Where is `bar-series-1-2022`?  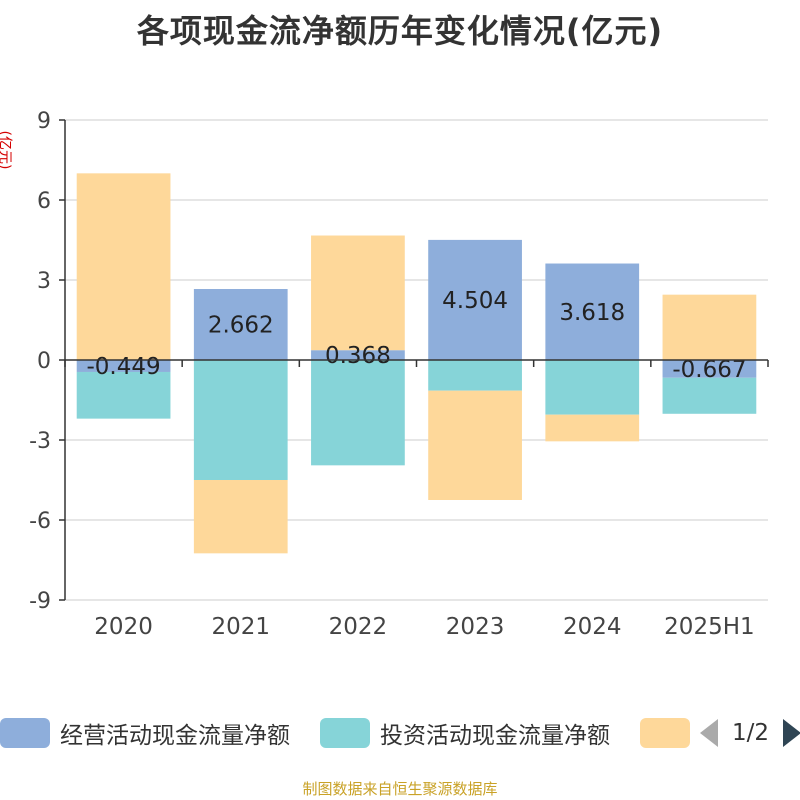 bar-series-1-2022 is located at coordinates (358, 413).